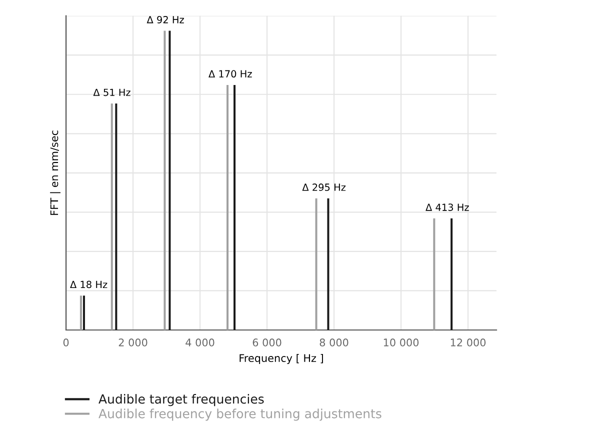 This screenshot has height=440, width=608. What do you see at coordinates (89, 284) in the screenshot?
I see `annotation: Δ 18 Hz` at bounding box center [89, 284].